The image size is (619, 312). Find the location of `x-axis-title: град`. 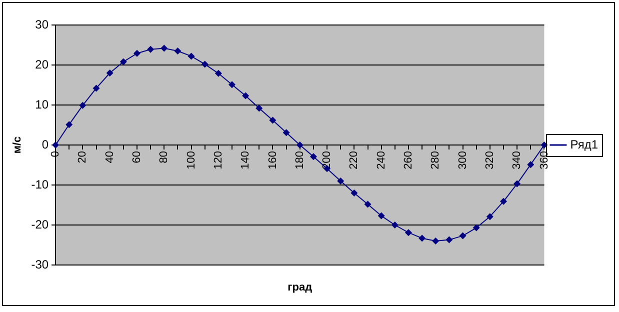

x-axis-title: град is located at coordinates (300, 288).